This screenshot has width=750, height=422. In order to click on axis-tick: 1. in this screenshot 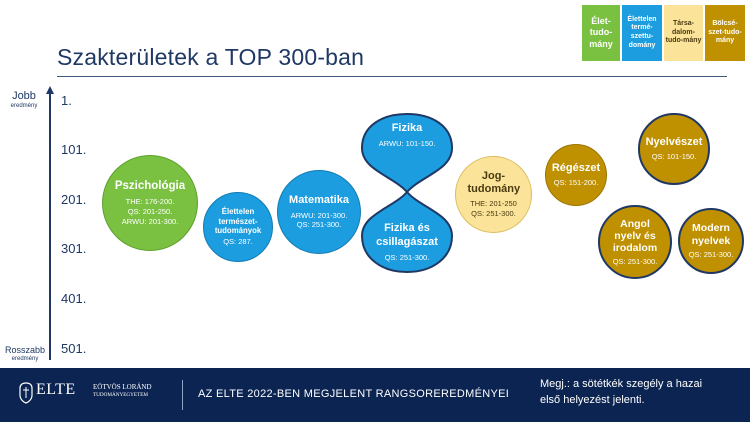, I will do `click(66, 100)`.